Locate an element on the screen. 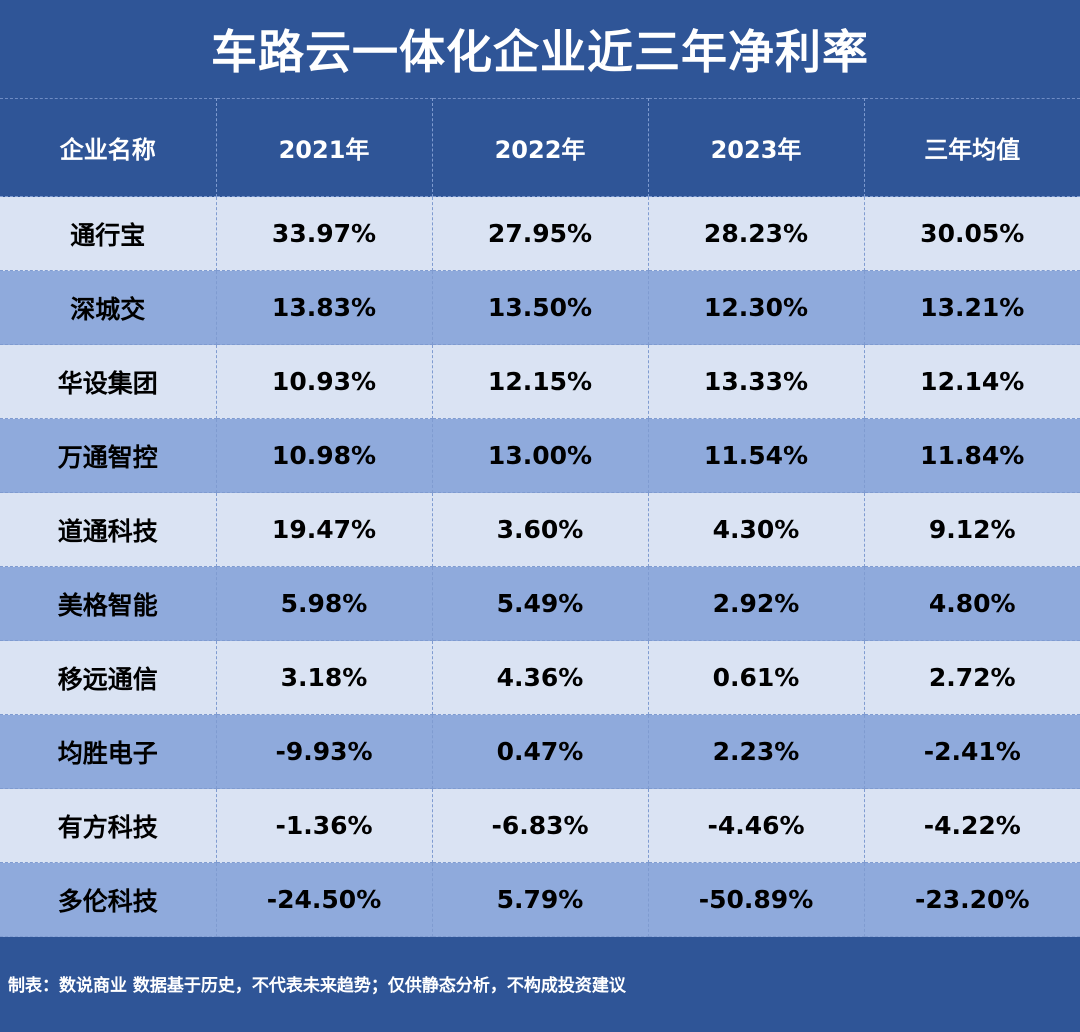 The height and width of the screenshot is (1032, 1080). table-row: 有方科技 -1.36% -6.83% -4.46% -4.22% is located at coordinates (540, 825).